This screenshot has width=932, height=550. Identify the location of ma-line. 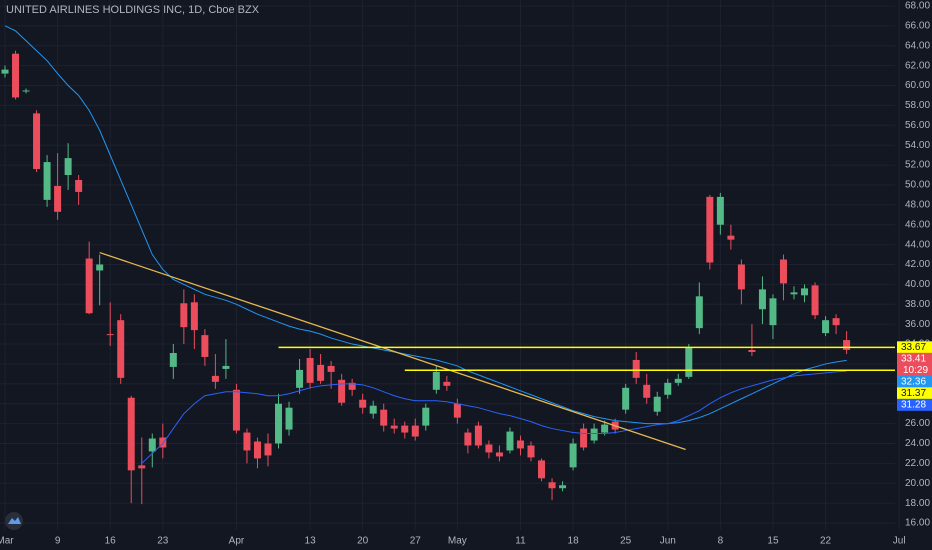
(494, 417).